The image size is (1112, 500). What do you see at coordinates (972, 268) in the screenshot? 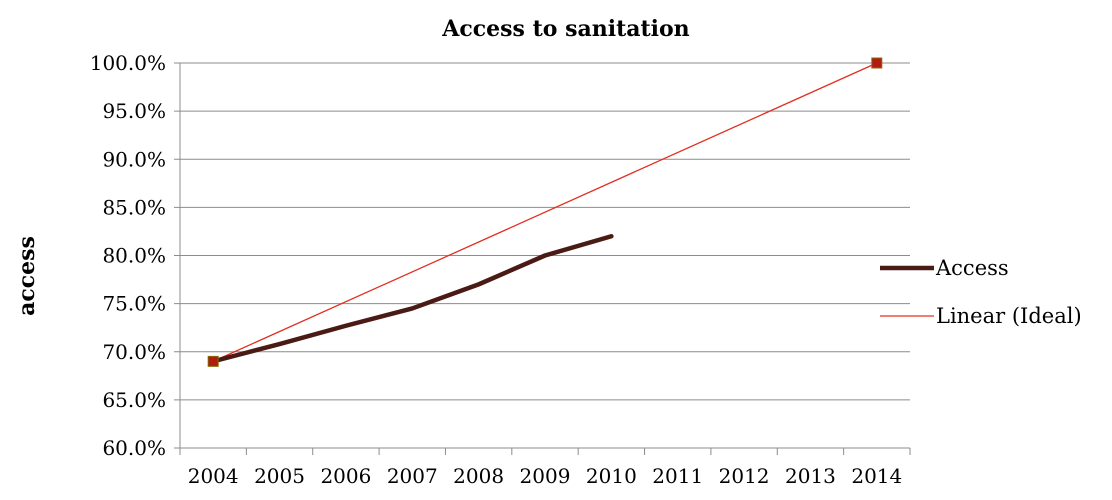
I see `legend-label-access: Access` at bounding box center [972, 268].